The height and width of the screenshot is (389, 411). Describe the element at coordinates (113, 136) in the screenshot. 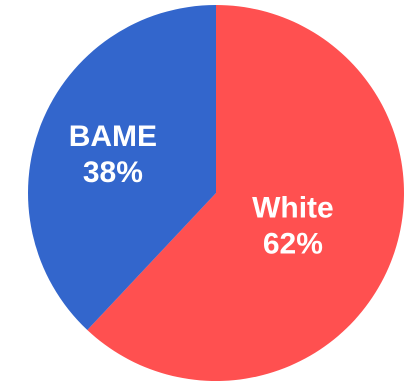

I see `slice-label-bame: BAME` at that location.